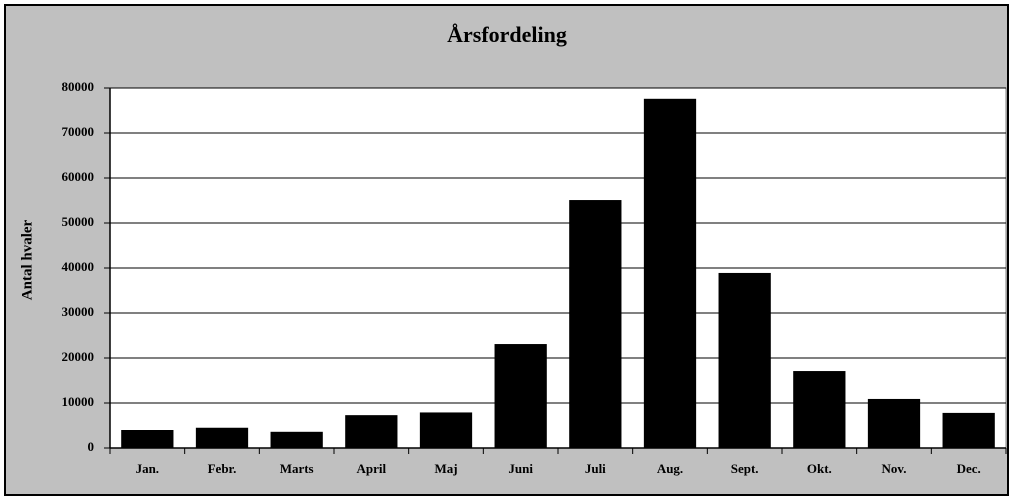 The image size is (1014, 501). What do you see at coordinates (147, 468) in the screenshot?
I see `x-tick-label: Jan.` at bounding box center [147, 468].